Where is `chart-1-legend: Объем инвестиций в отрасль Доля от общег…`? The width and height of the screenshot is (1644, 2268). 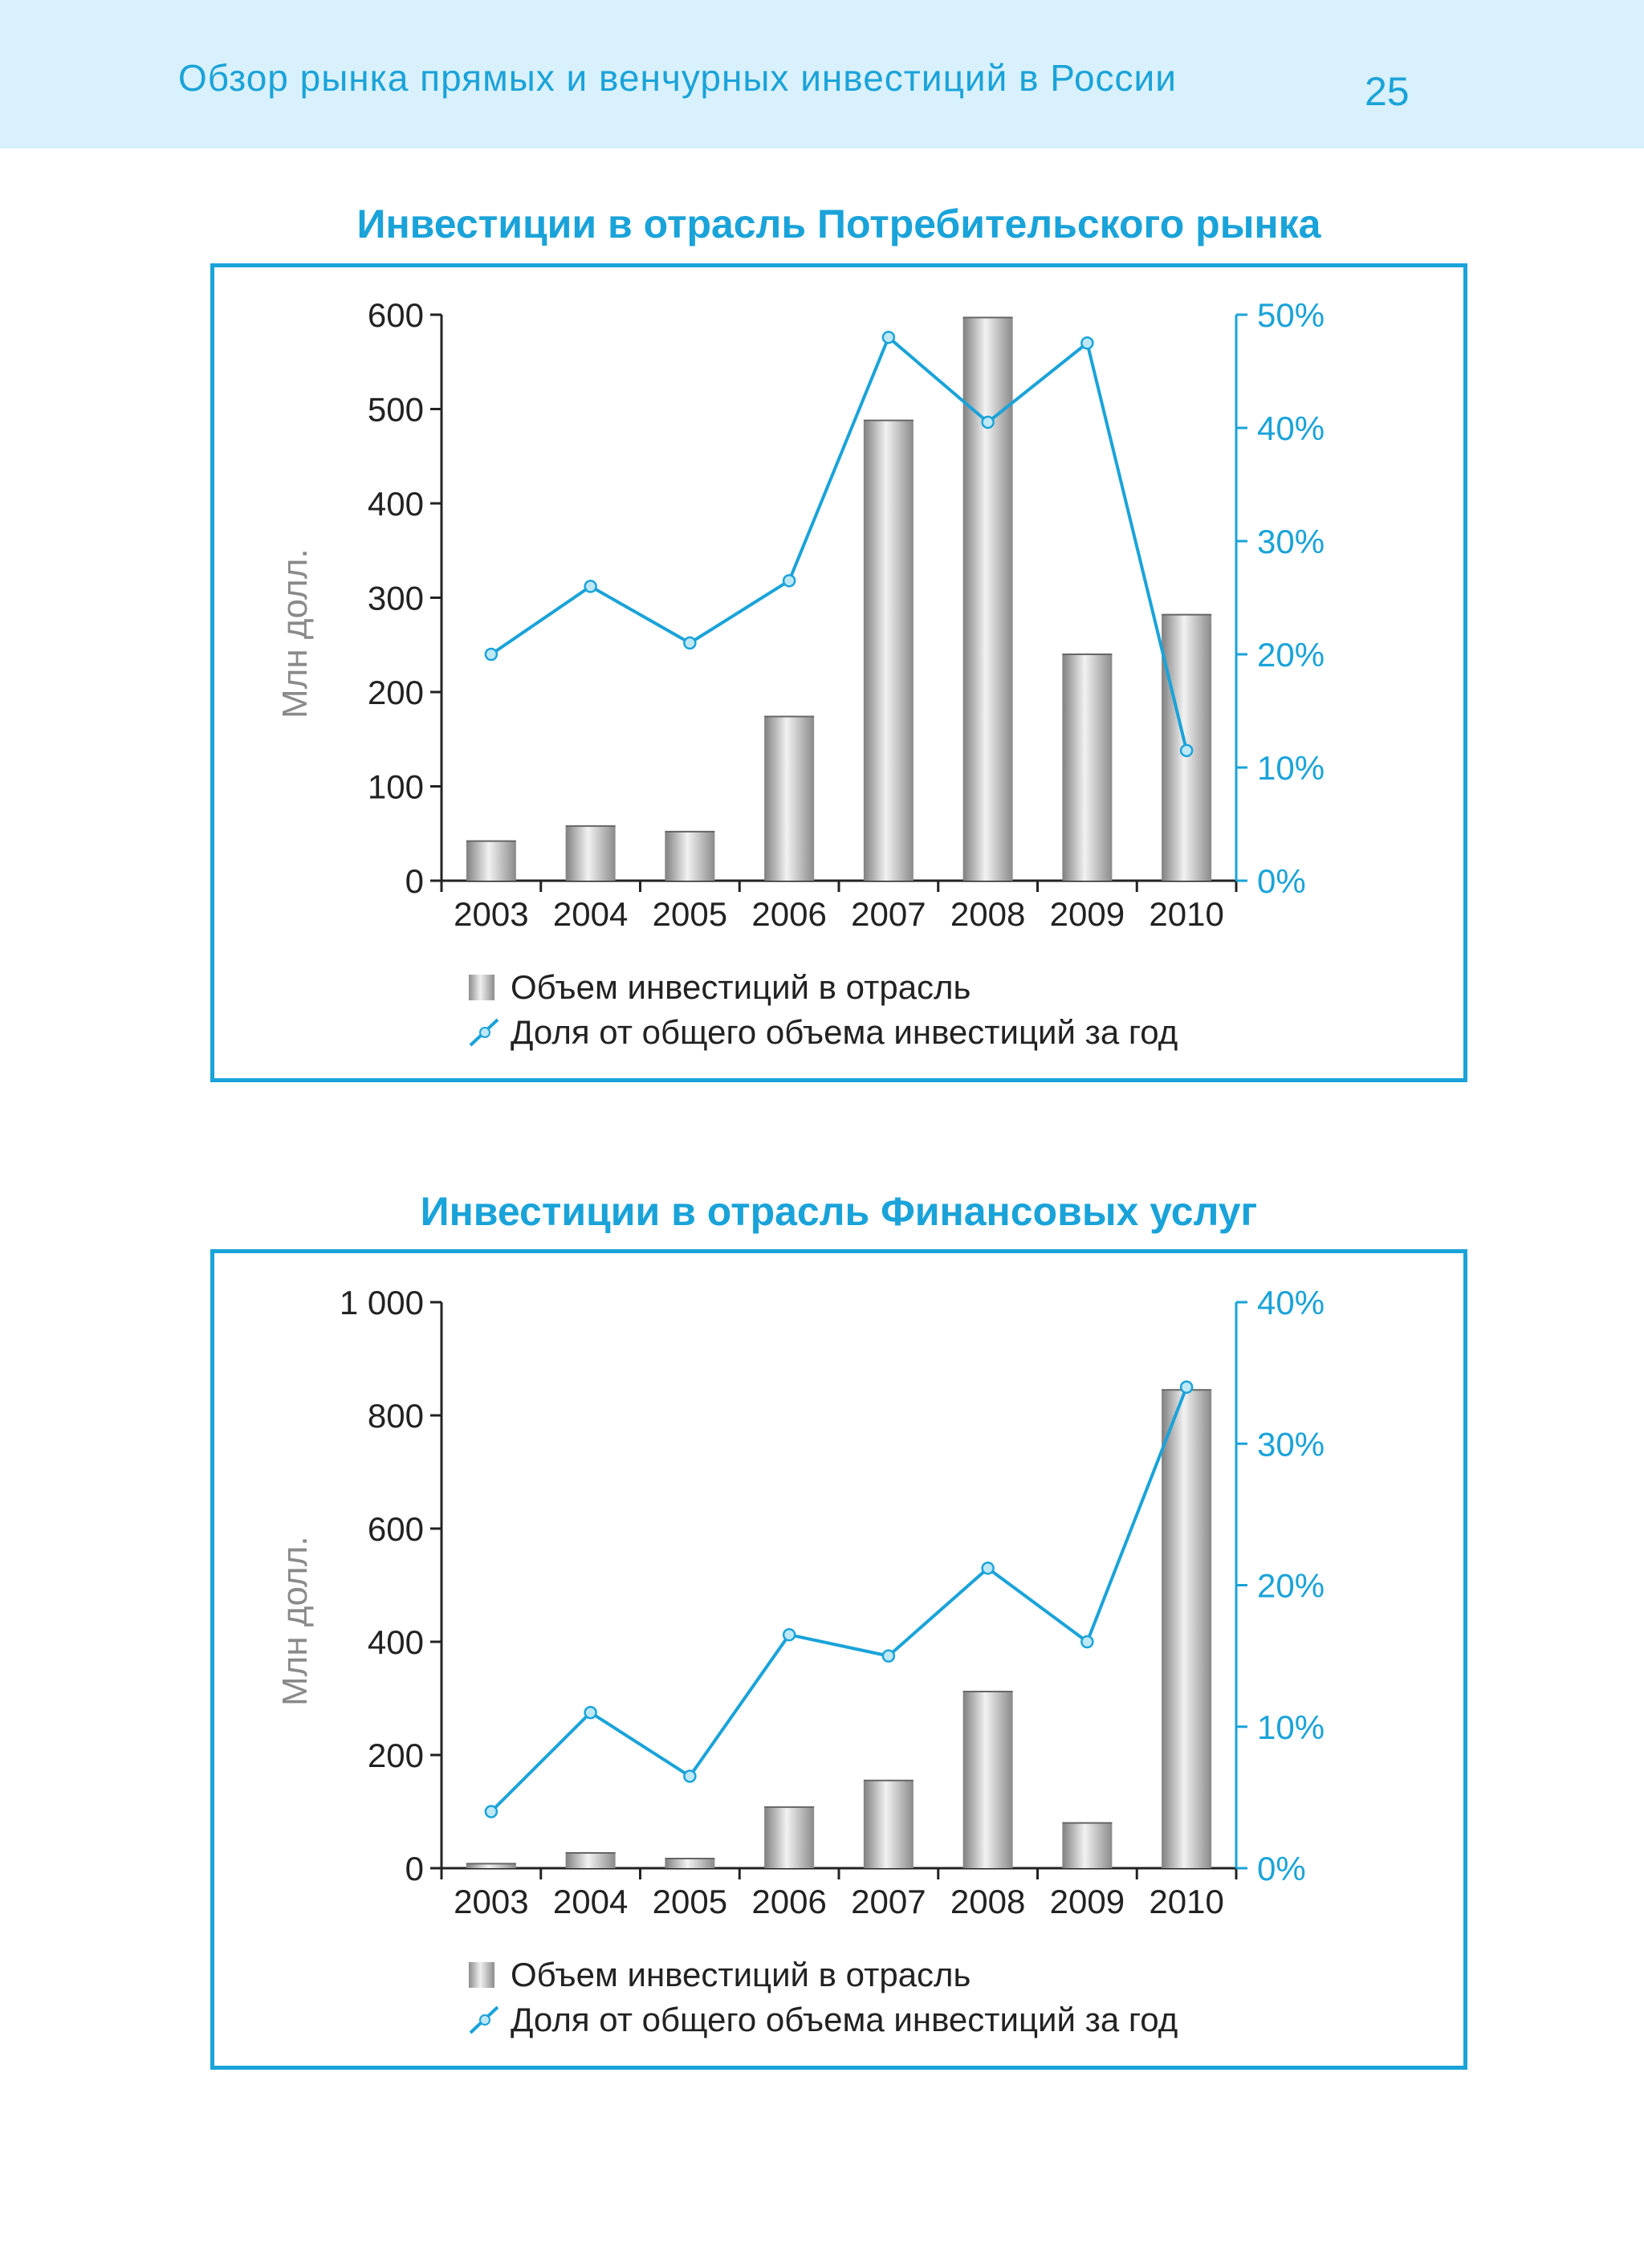
chart-1-legend: Объем инвестиций в отрасль Доля от общег… is located at coordinates (824, 1010).